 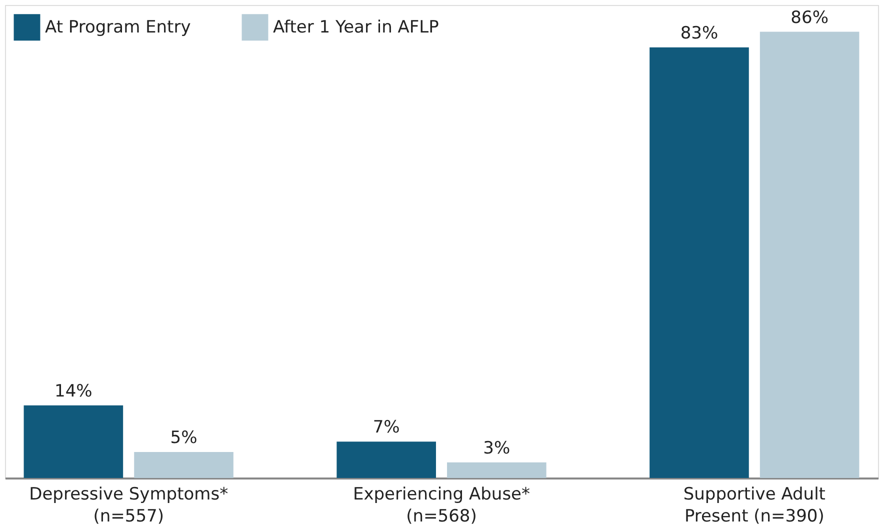 I want to click on data-label: 5%, so click(x=184, y=438).